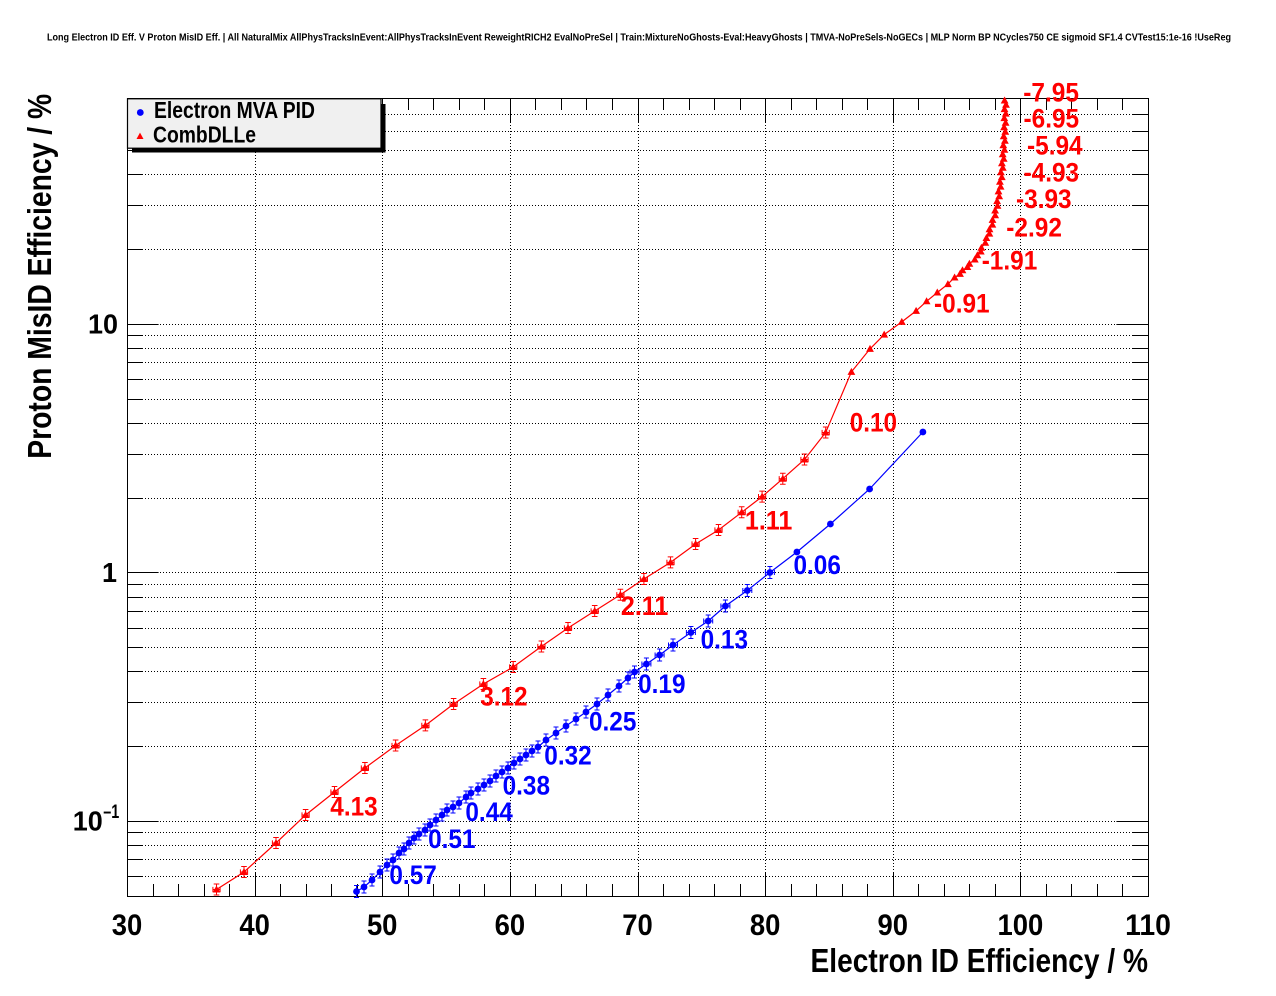 This screenshot has width=1276, height=996. Describe the element at coordinates (765, 925) in the screenshot. I see `svg-text: 80` at that location.